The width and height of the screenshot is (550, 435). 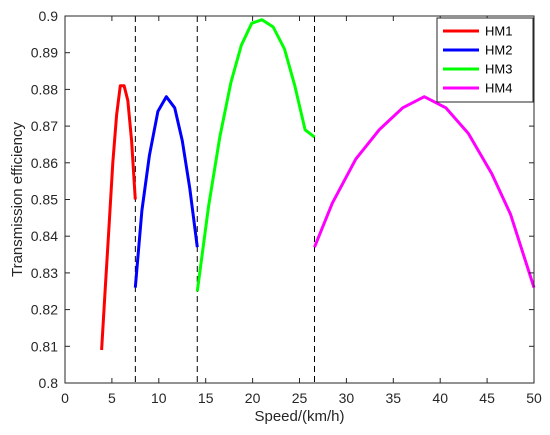 What do you see at coordinates (44, 89) in the screenshot?
I see `y-tick-label: 0.88` at bounding box center [44, 89].